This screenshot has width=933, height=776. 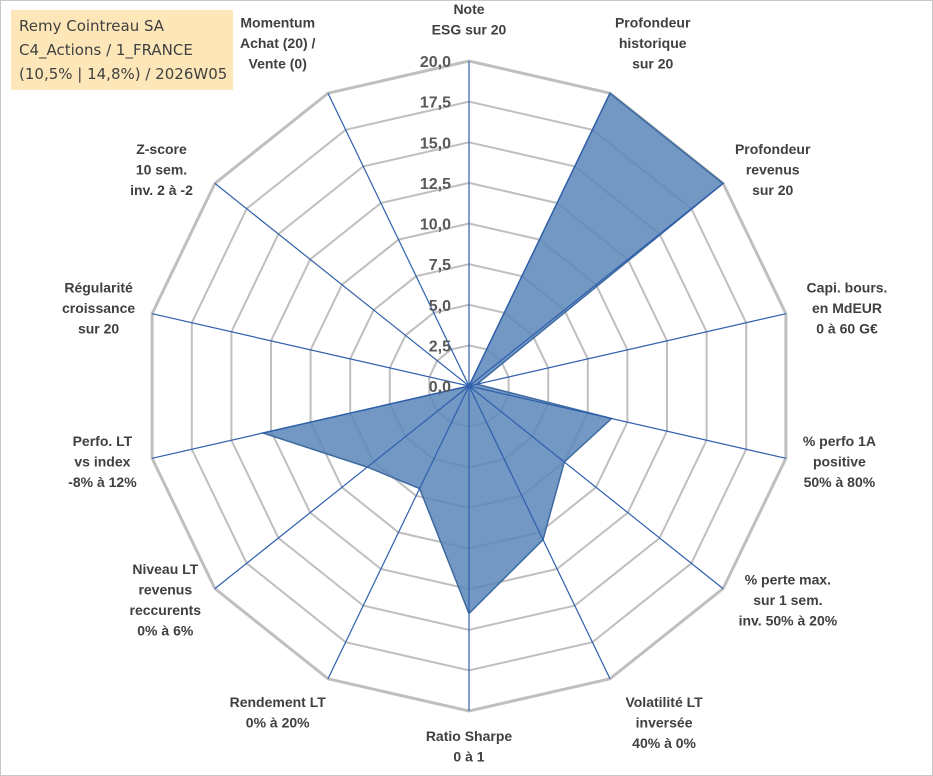 I want to click on axis-label-line: Régularité, so click(x=98, y=288).